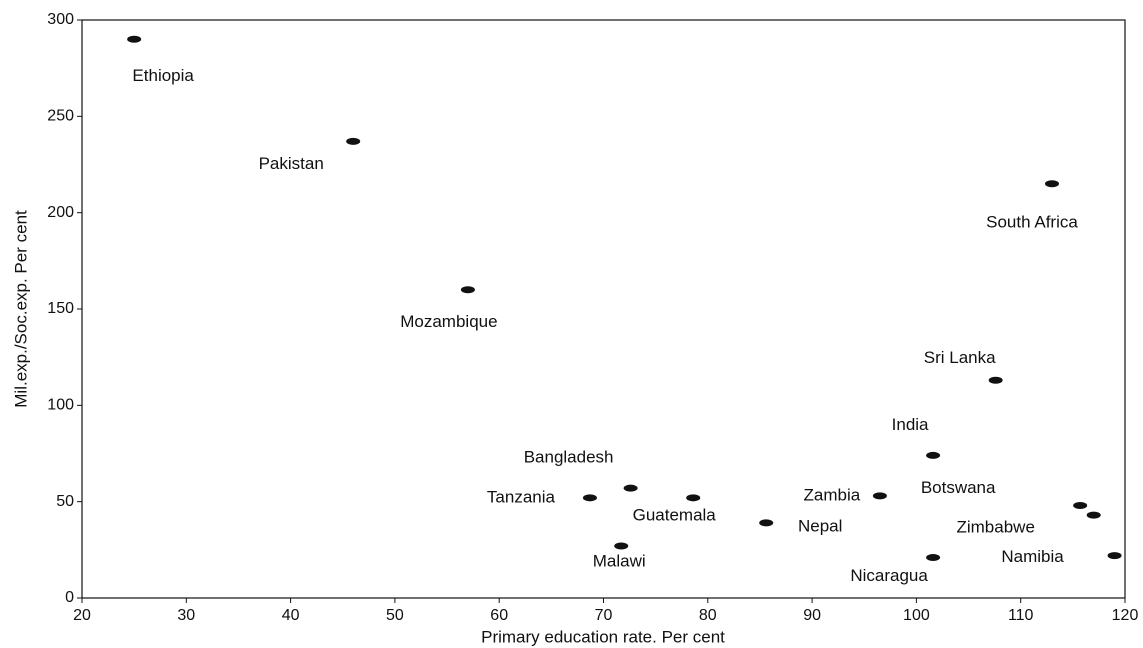  I want to click on y-axis-label: Mil.exp./Soc.exp. Per cent, so click(20, 309).